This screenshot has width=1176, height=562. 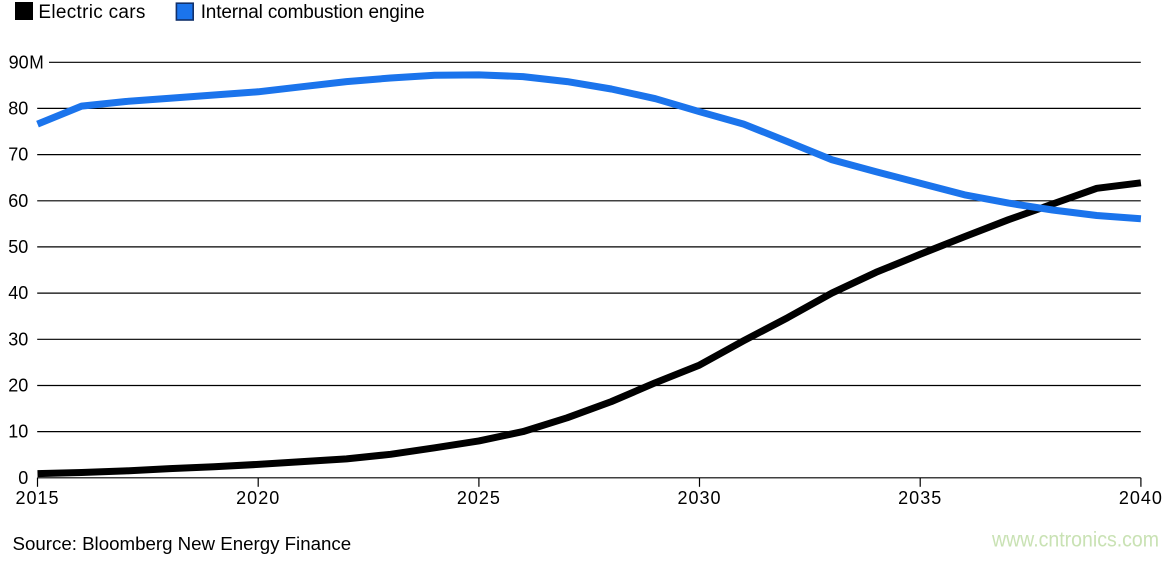 What do you see at coordinates (18, 293) in the screenshot?
I see `svg-text: 40` at bounding box center [18, 293].